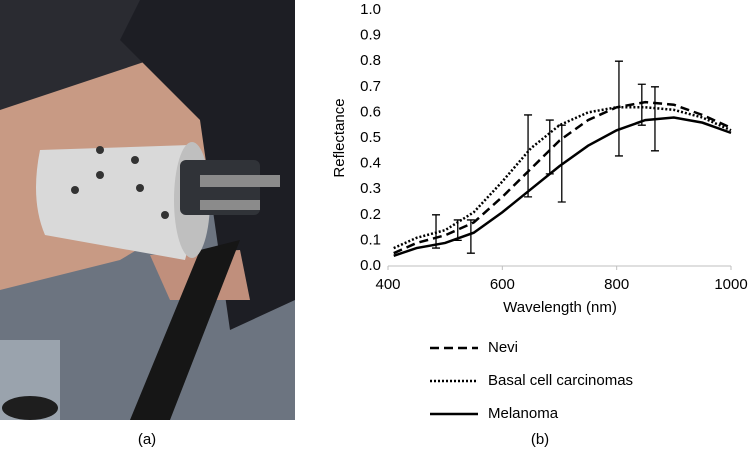  What do you see at coordinates (370, 265) in the screenshot?
I see `y-tick-label: 0.0` at bounding box center [370, 265].